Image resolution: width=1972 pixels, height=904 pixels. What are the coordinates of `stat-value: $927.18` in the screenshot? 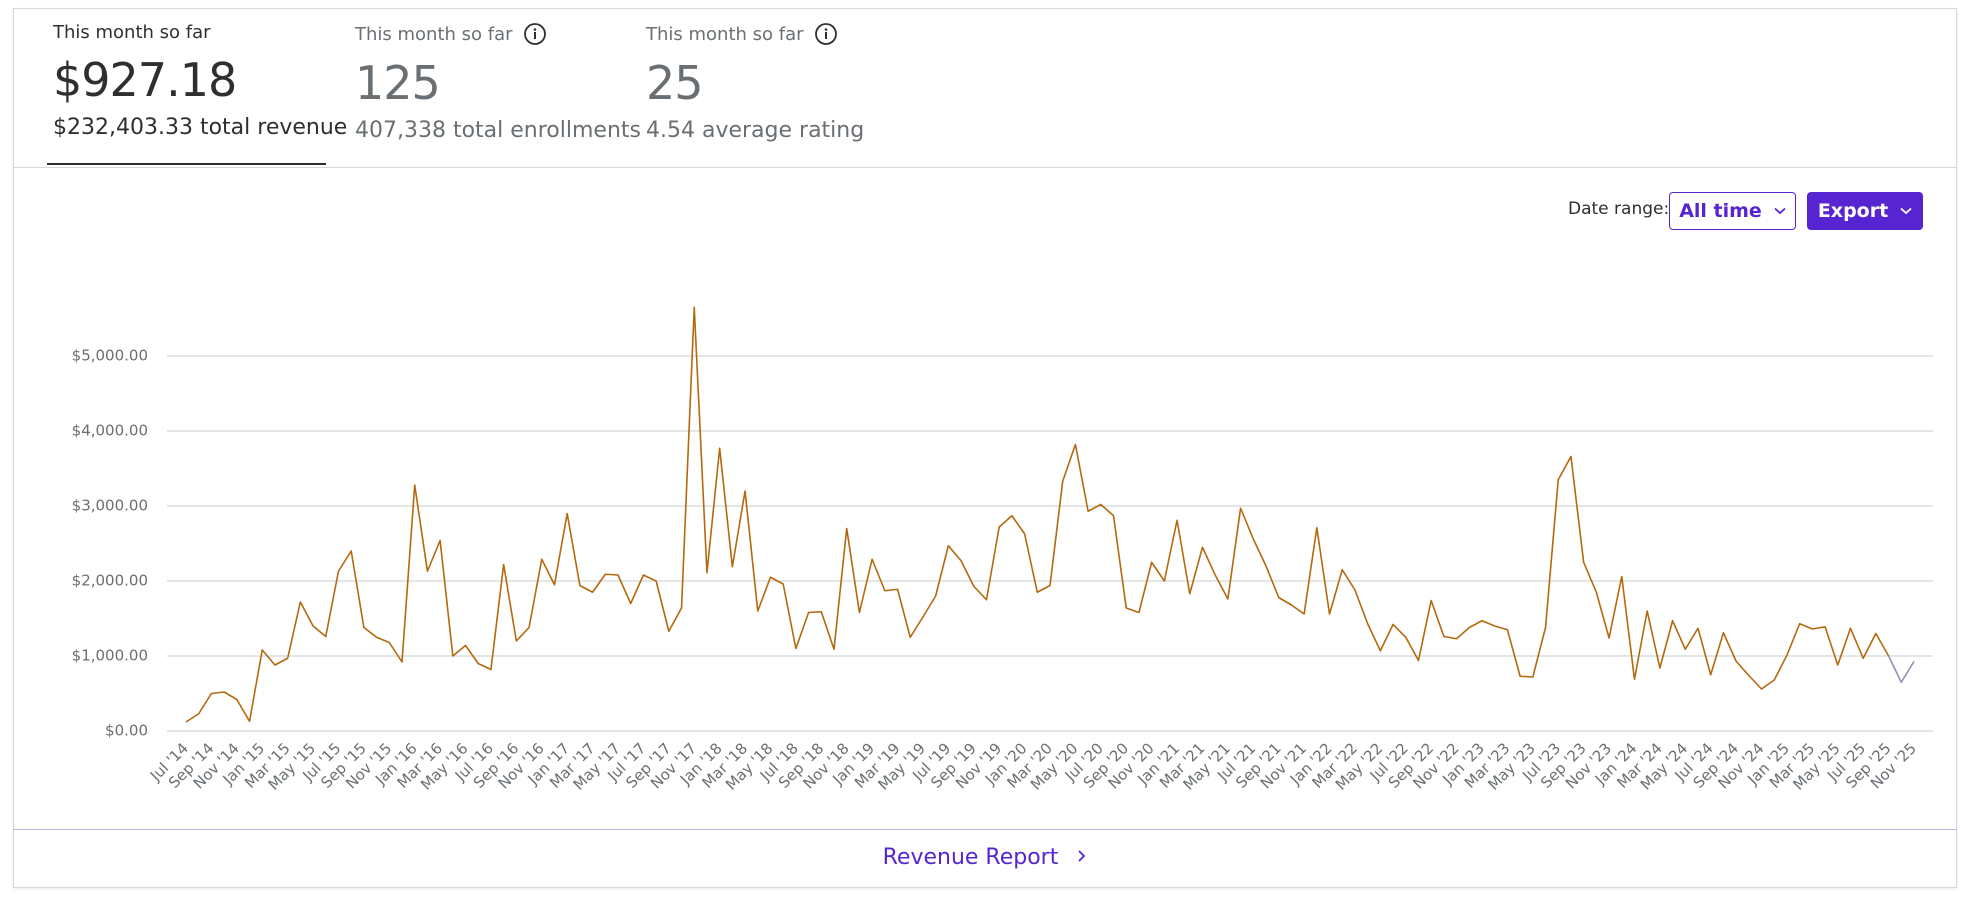 It's located at (145, 80).